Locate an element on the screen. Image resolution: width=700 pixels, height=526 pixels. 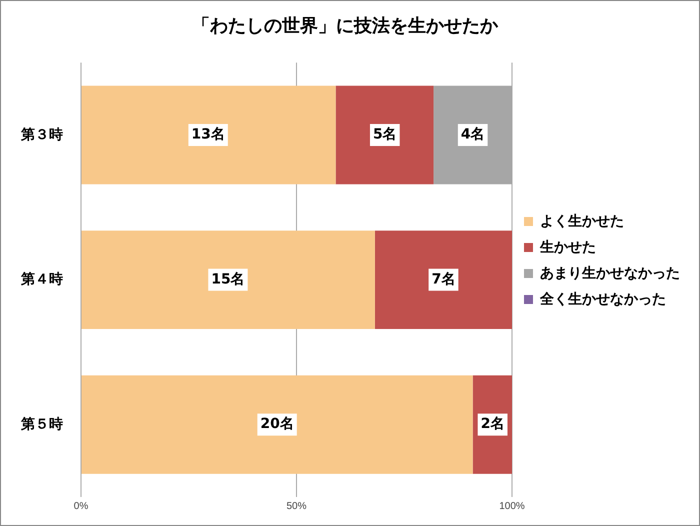
y-tick-label: 第５時 is located at coordinates (41, 423).